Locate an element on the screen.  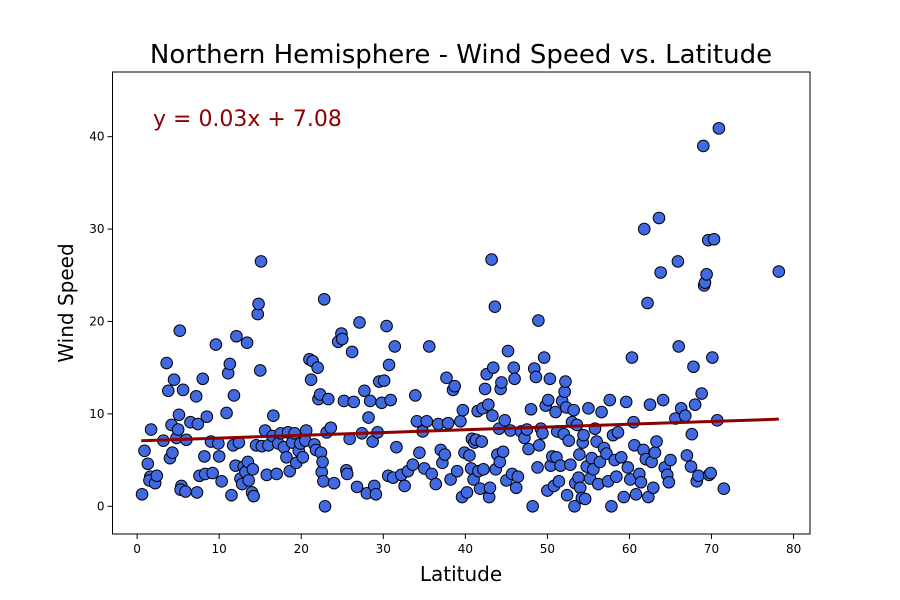
regression-equation: y = 0.03x + 7.08 is located at coordinates (247, 119).